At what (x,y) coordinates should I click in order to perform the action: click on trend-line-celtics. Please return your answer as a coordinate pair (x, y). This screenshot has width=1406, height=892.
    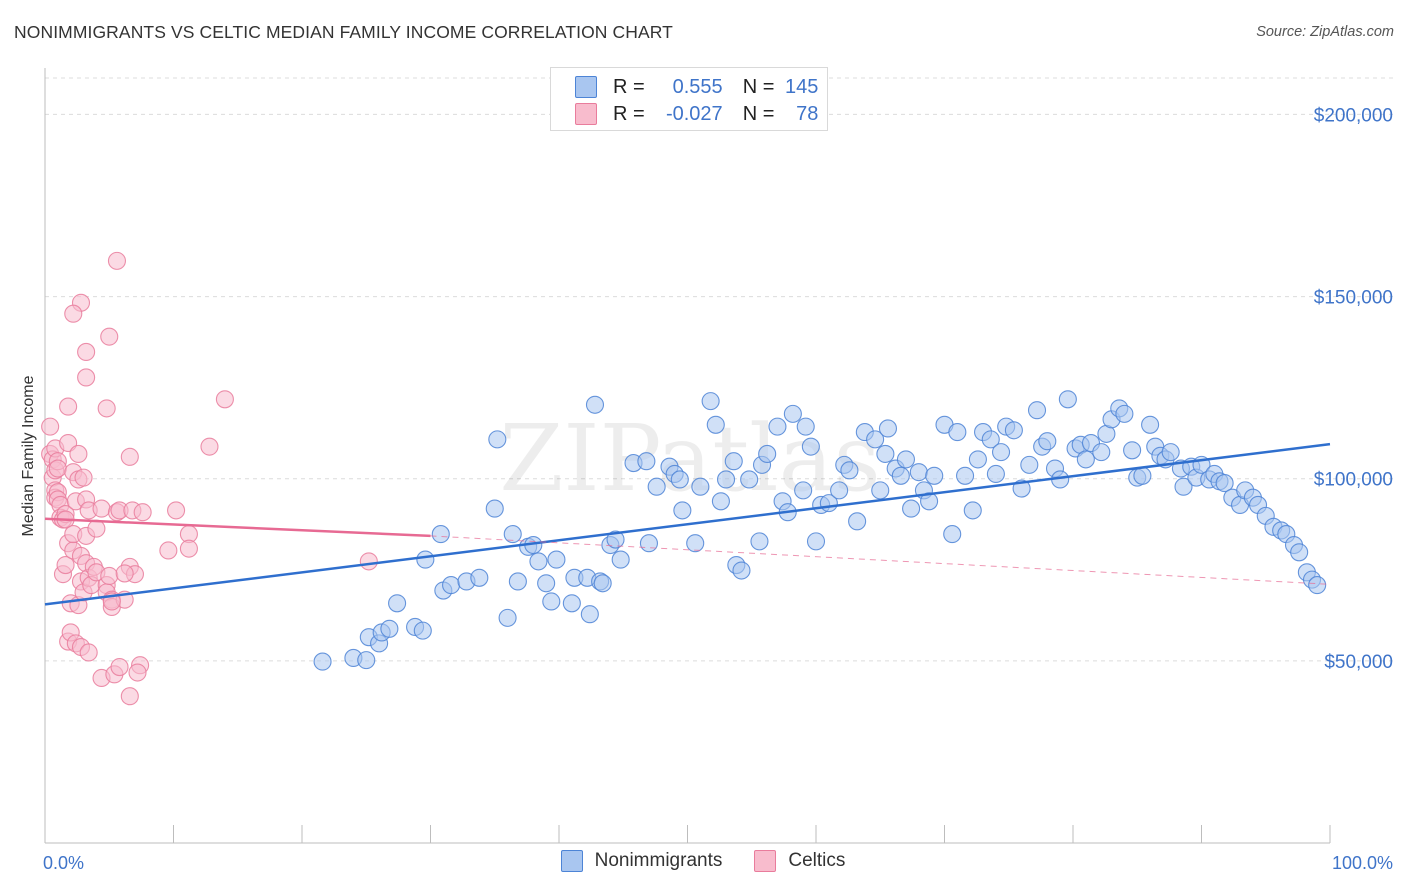
    Looking at the image, I should click on (237, 527).